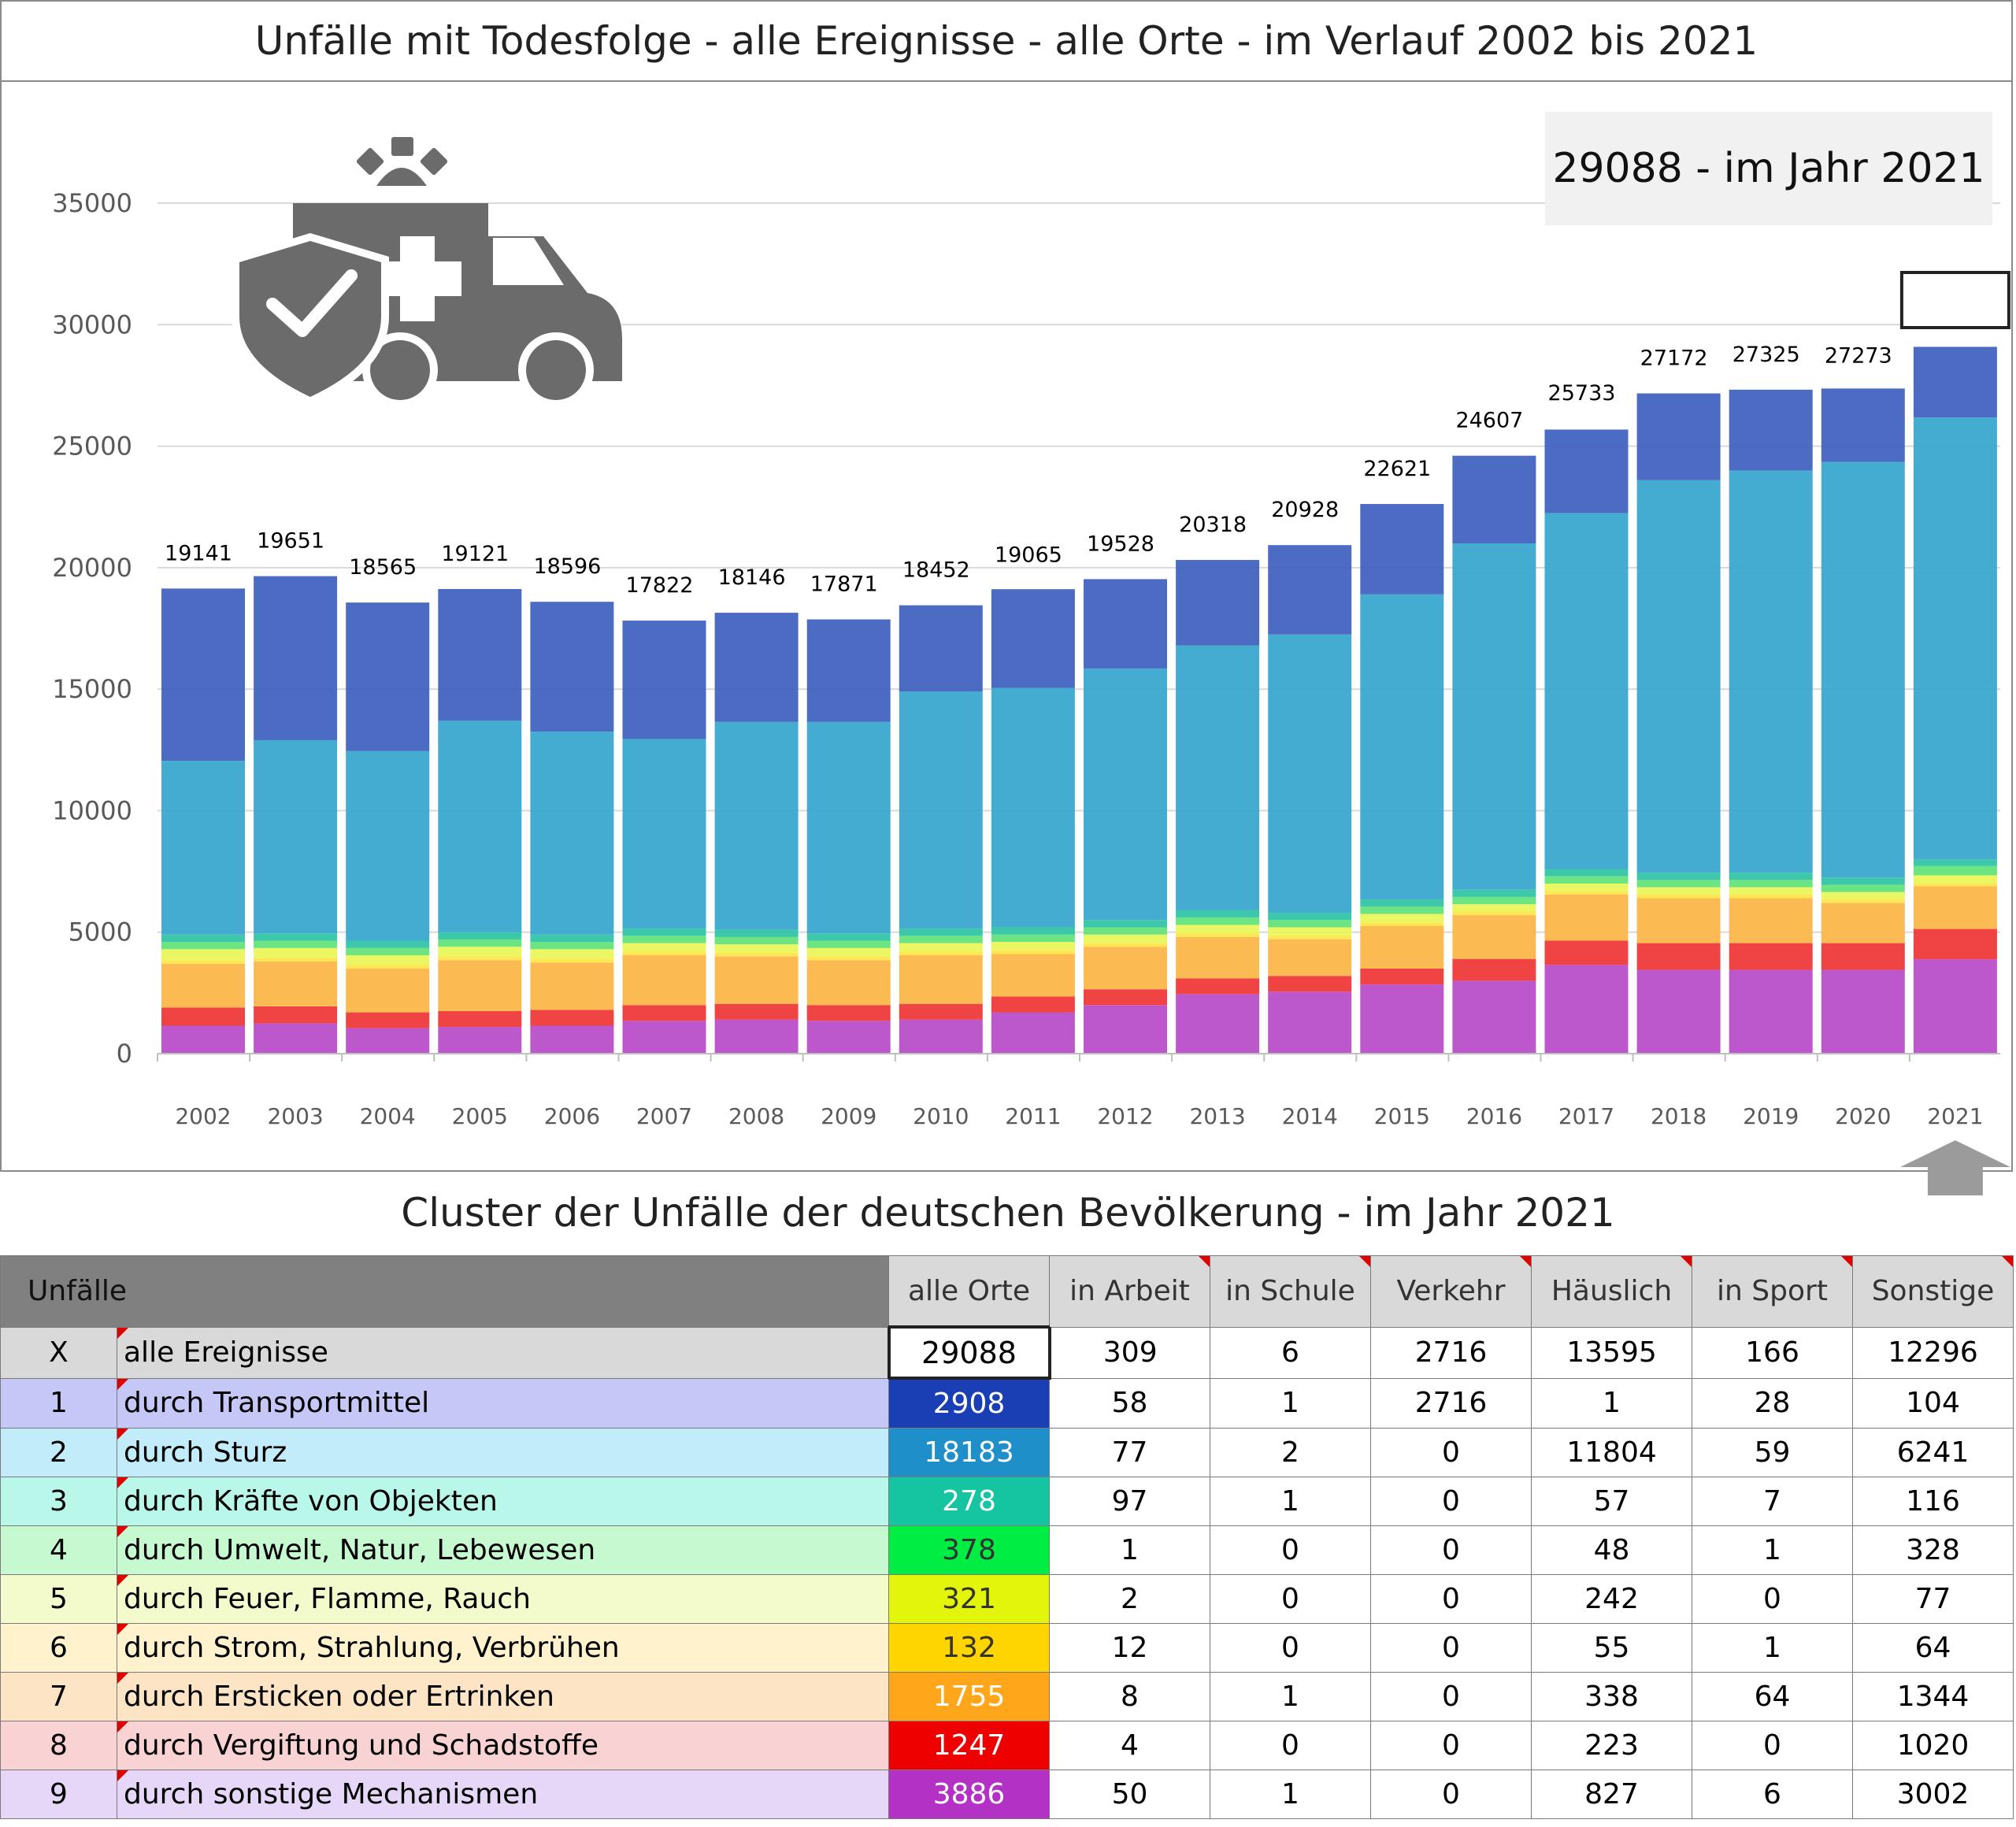  Describe the element at coordinates (1933, 1291) in the screenshot. I see `header-col: Sonstige` at that location.